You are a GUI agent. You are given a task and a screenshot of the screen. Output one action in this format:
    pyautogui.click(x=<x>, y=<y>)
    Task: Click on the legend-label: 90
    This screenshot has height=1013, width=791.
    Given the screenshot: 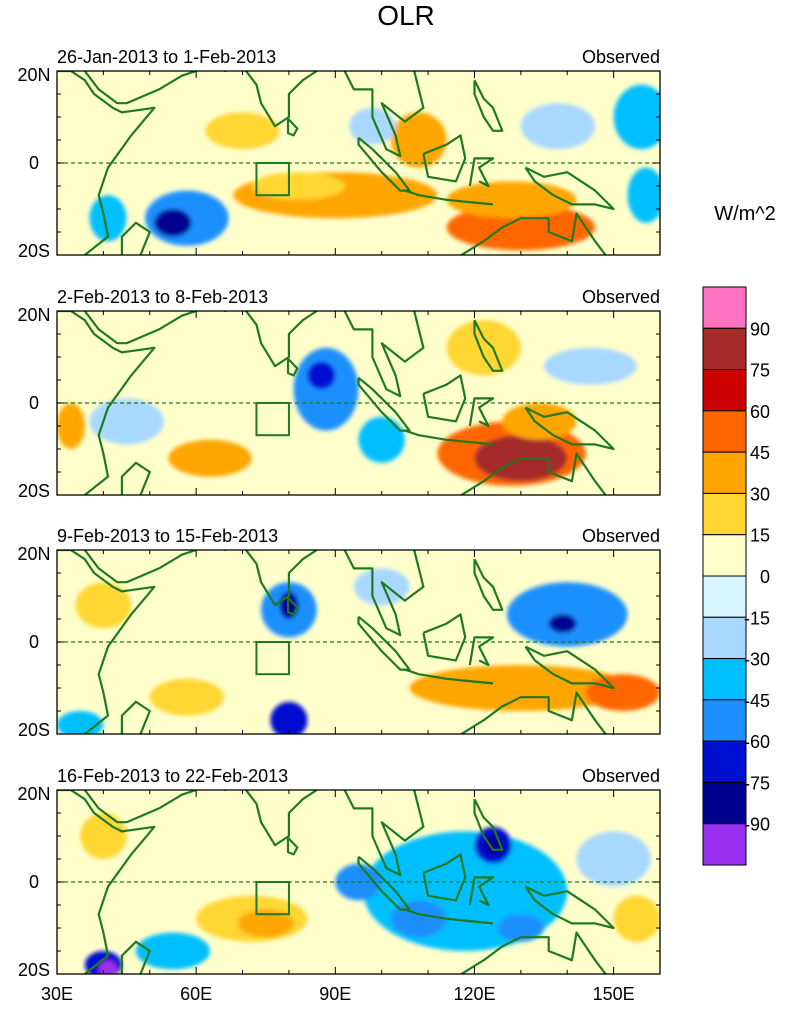 What is the action you would take?
    pyautogui.click(x=760, y=329)
    